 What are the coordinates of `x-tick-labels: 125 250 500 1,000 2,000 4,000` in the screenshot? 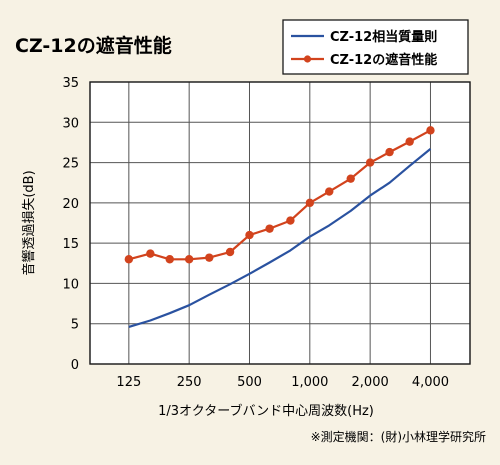 It's located at (282, 382).